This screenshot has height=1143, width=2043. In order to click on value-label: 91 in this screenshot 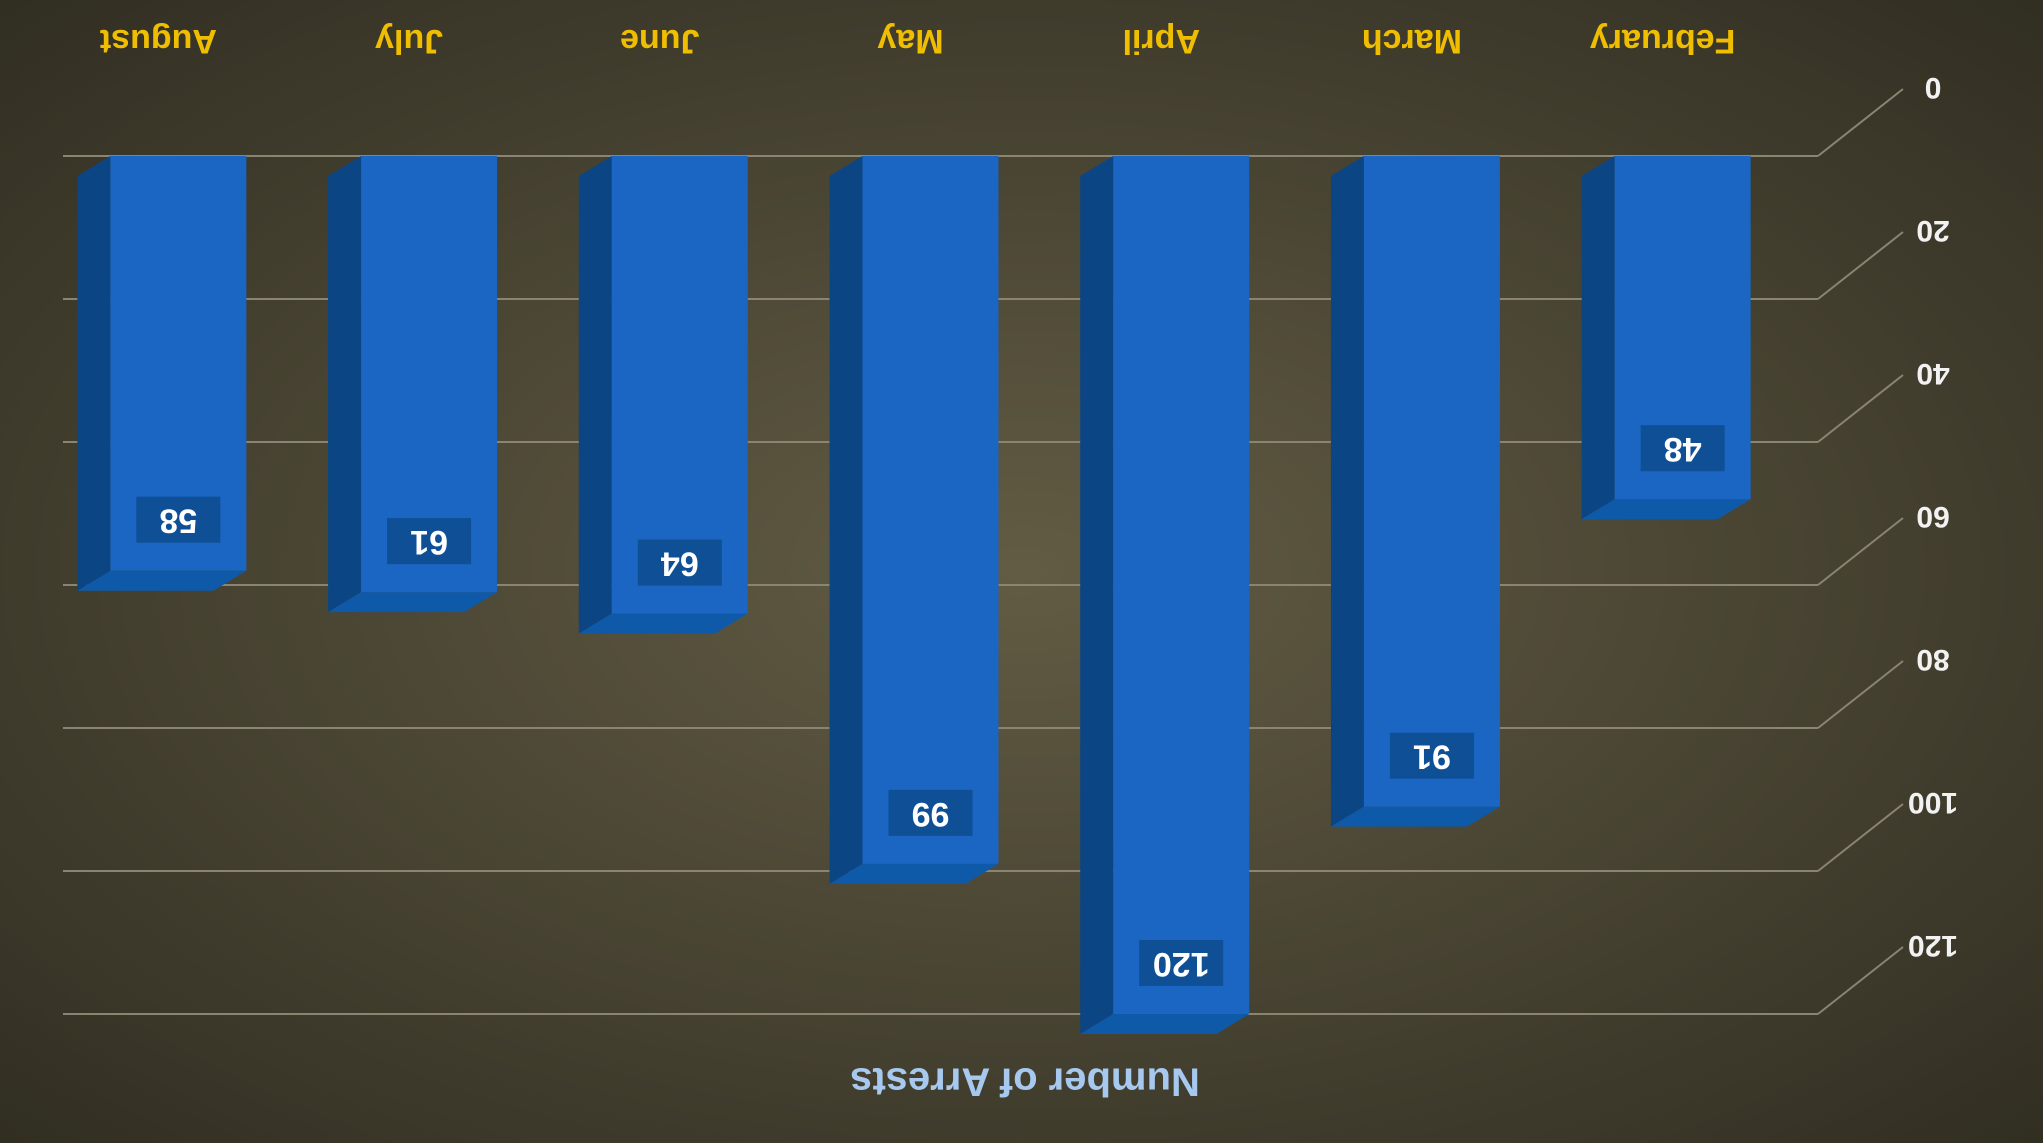, I will do `click(1432, 757)`.